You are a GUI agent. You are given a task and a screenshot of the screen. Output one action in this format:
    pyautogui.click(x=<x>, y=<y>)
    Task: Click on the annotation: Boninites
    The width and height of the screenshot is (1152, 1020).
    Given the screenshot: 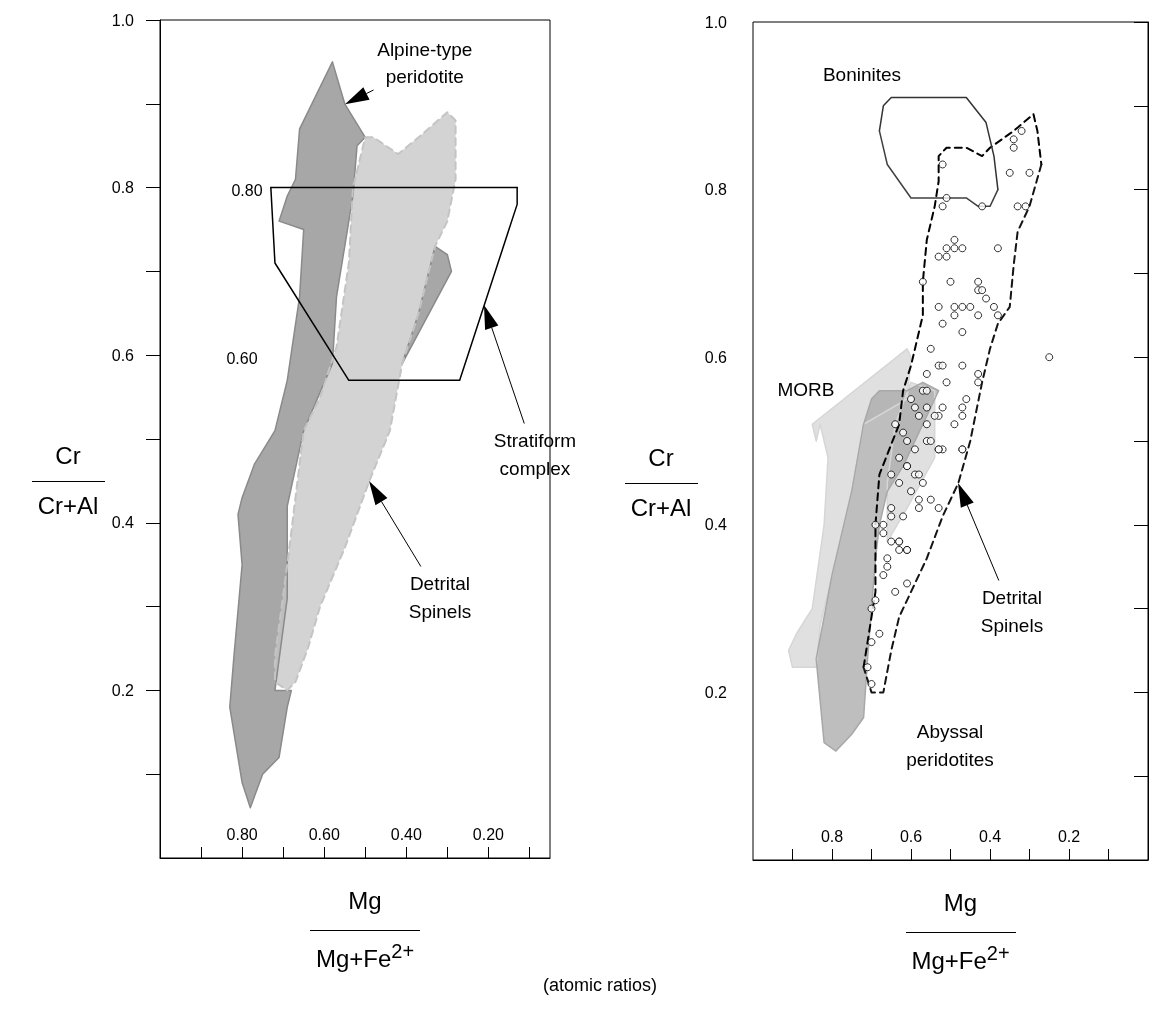 What is the action you would take?
    pyautogui.click(x=862, y=75)
    